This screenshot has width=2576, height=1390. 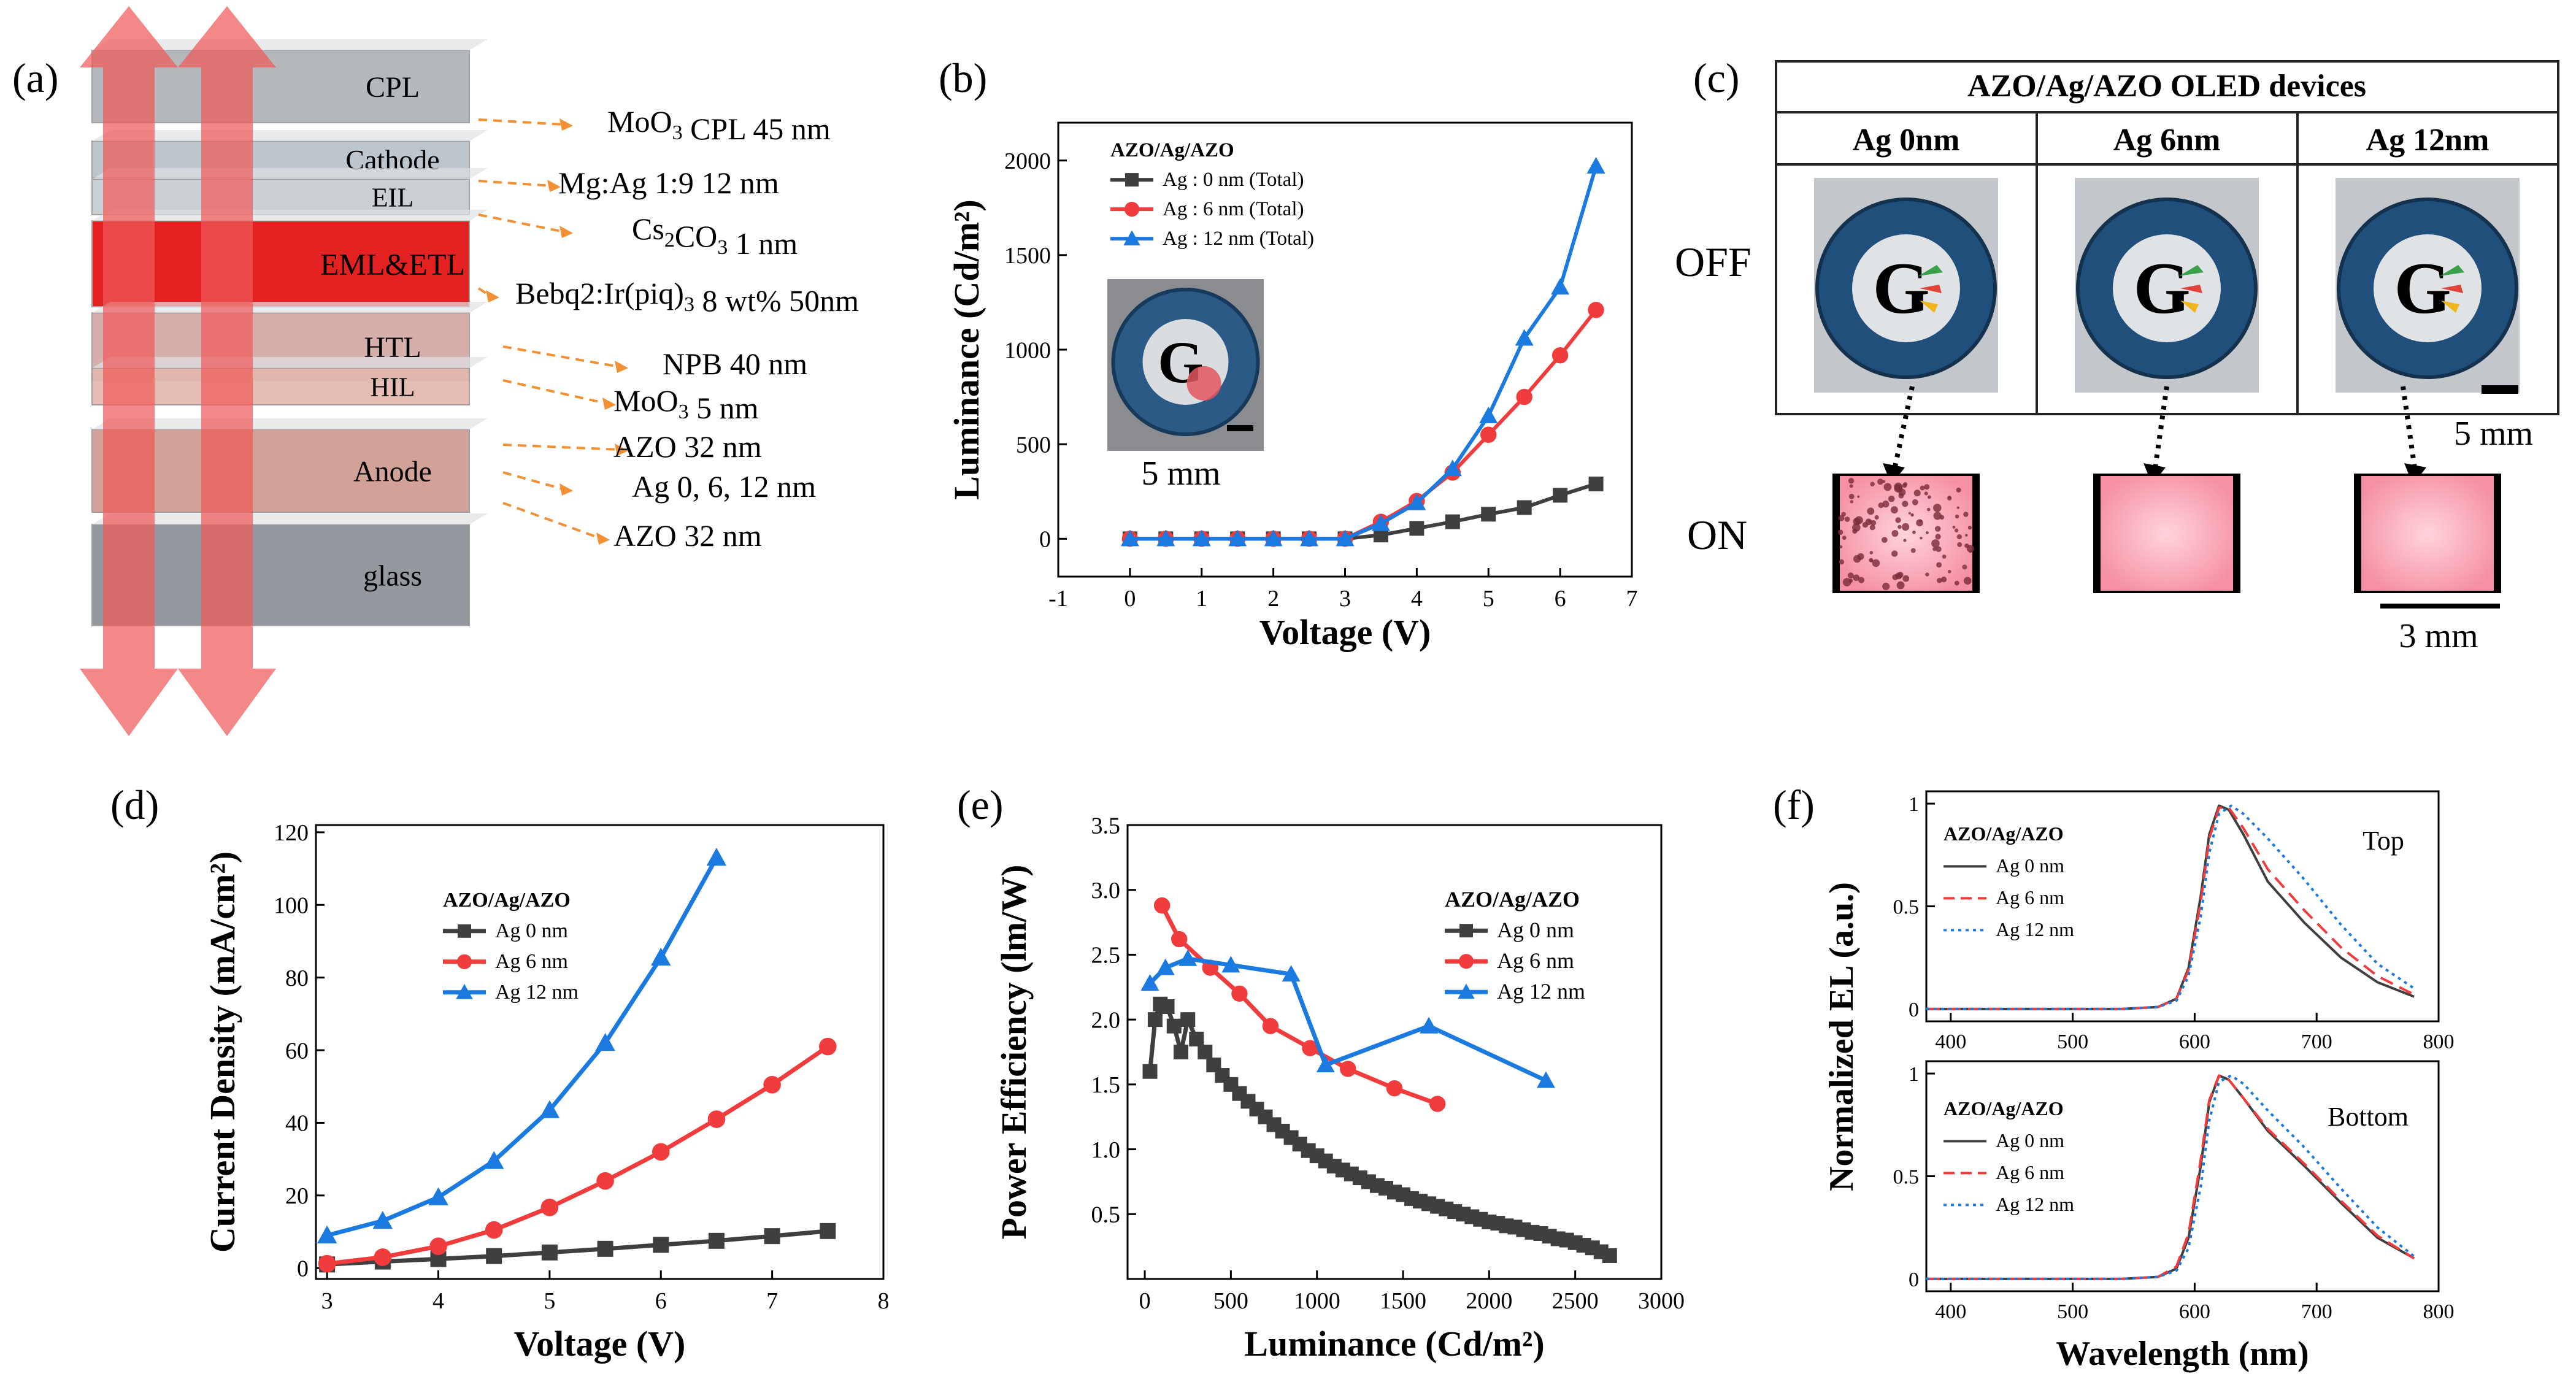 I want to click on light-emission-arrow, so click(x=129, y=371).